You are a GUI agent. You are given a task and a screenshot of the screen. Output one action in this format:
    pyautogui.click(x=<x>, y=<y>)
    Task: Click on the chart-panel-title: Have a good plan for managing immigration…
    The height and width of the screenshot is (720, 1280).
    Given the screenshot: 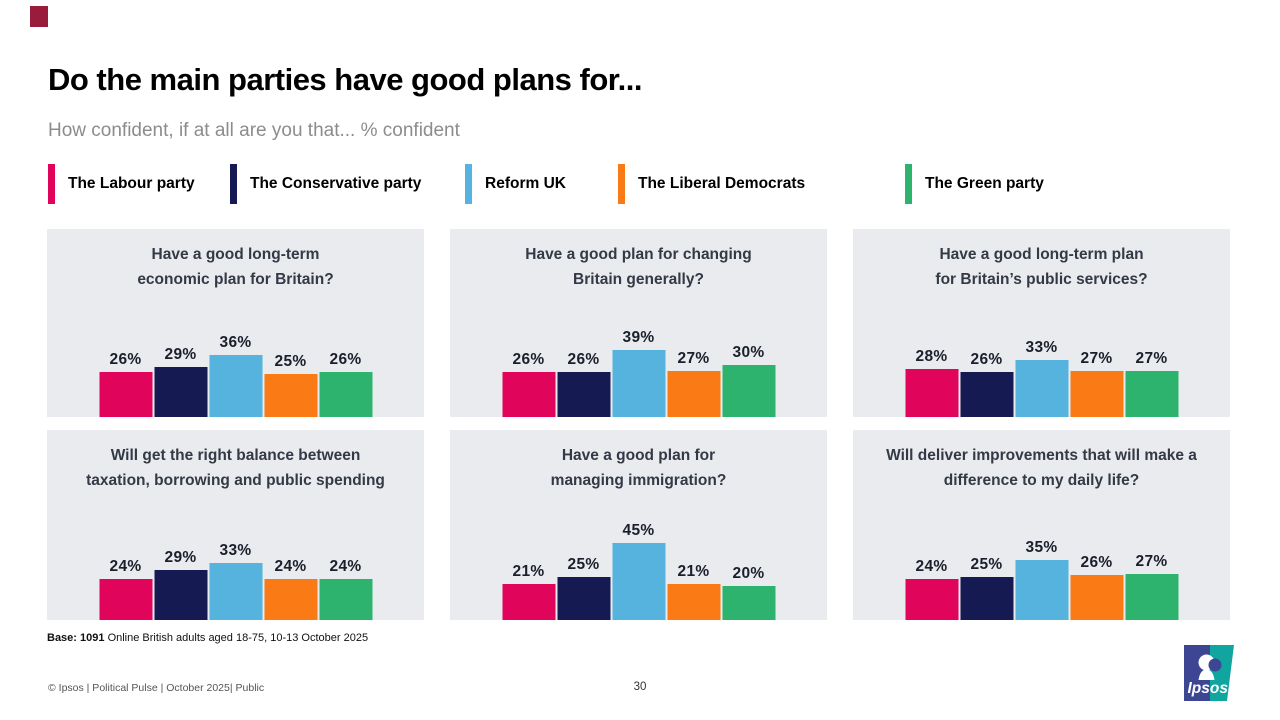 What is the action you would take?
    pyautogui.click(x=638, y=468)
    